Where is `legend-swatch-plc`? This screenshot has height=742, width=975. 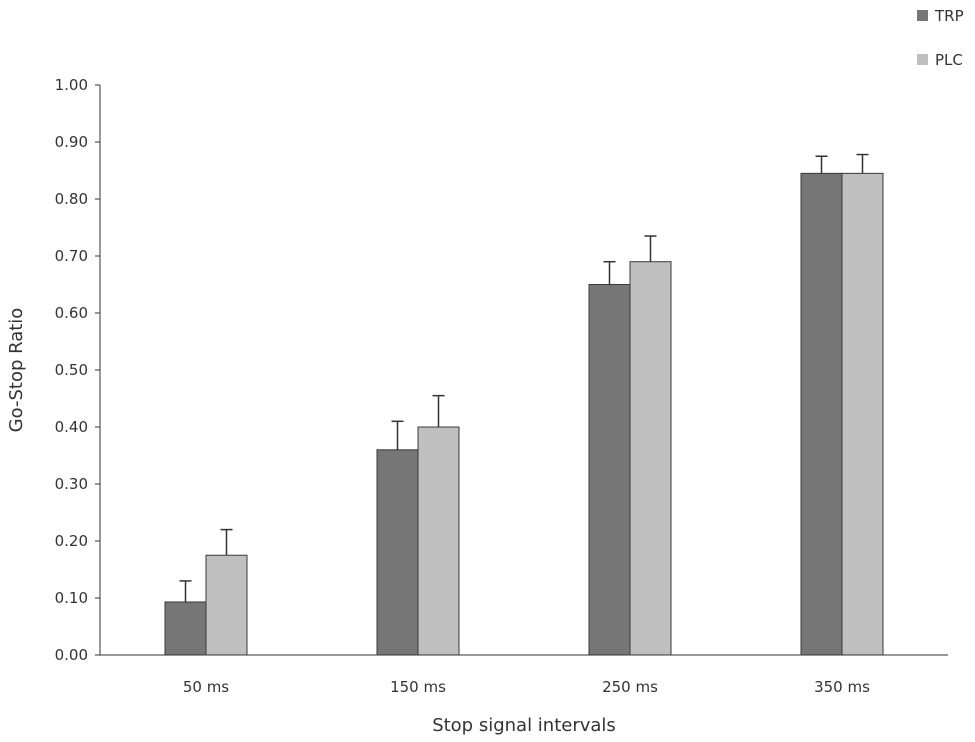
legend-swatch-plc is located at coordinates (922, 59).